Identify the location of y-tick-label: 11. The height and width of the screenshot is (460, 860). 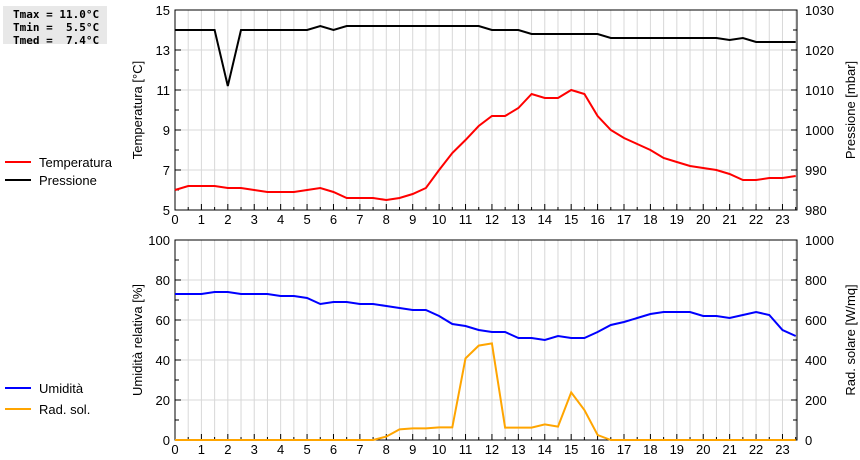
(164, 90).